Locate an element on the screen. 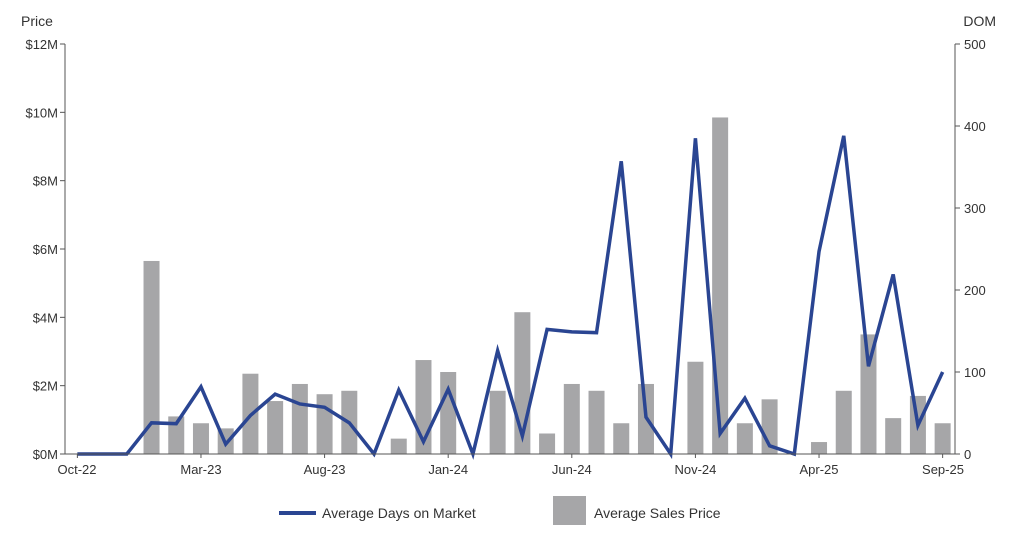  x-tick-label: Jun-24 is located at coordinates (572, 469).